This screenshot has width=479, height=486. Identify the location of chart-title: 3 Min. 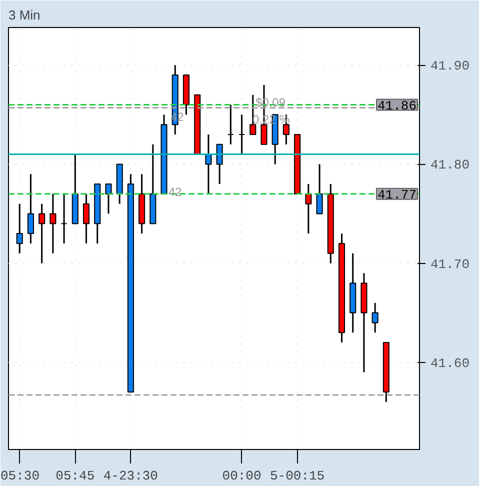
(24, 15).